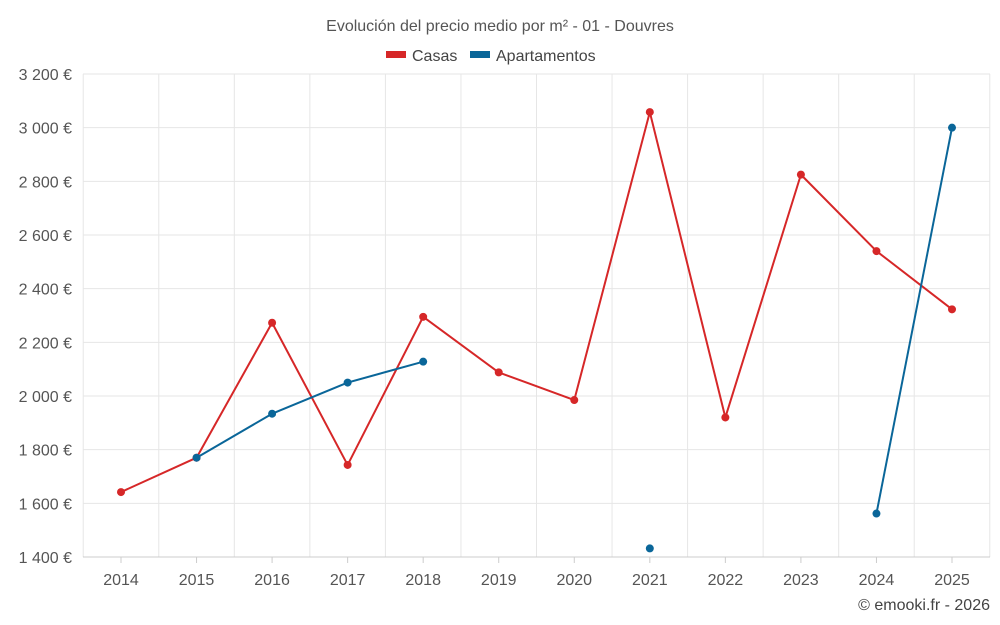 The height and width of the screenshot is (625, 1000). I want to click on x-tick-label: 2020, so click(574, 580).